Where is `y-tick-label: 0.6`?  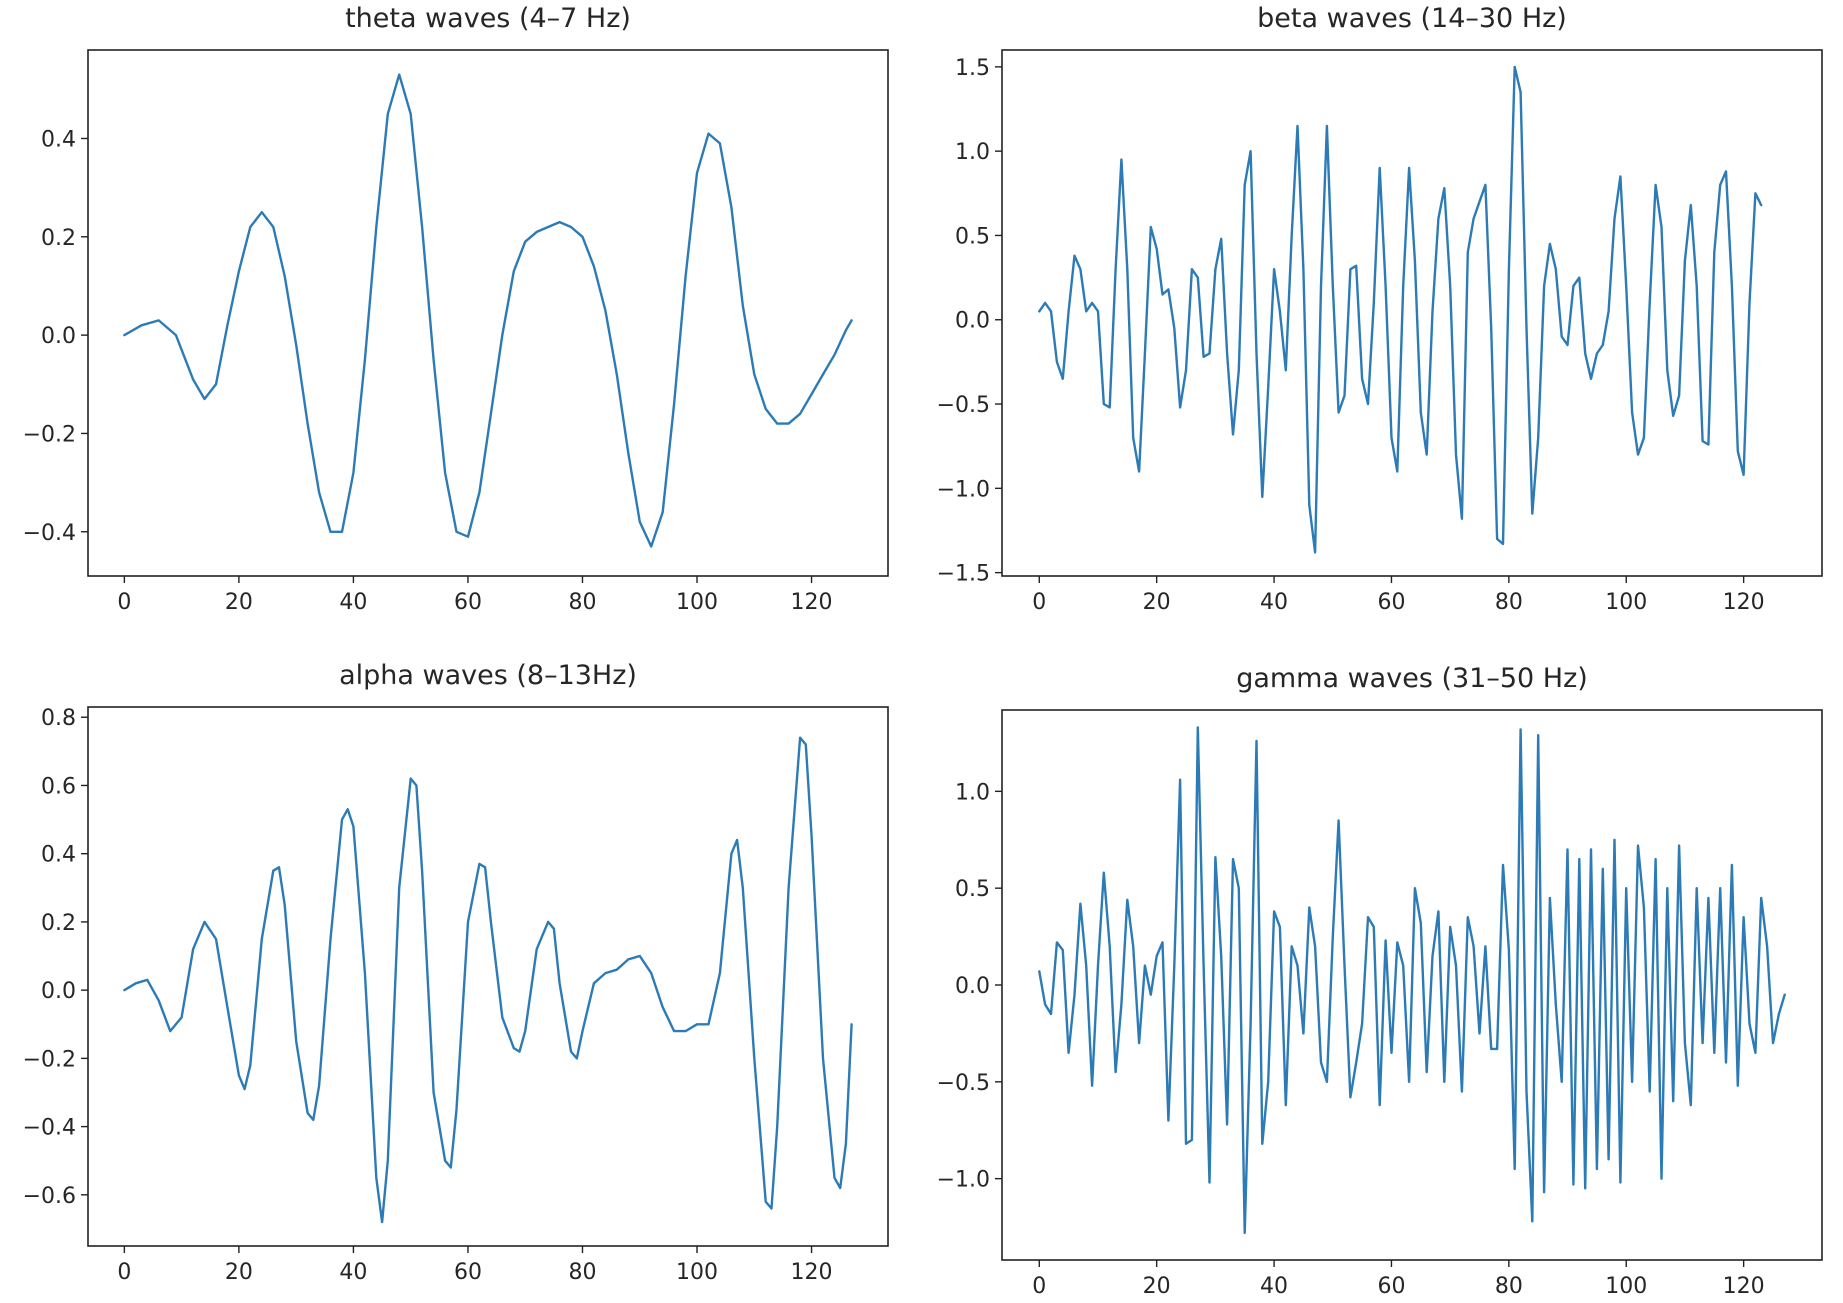 y-tick-label: 0.6 is located at coordinates (58, 786).